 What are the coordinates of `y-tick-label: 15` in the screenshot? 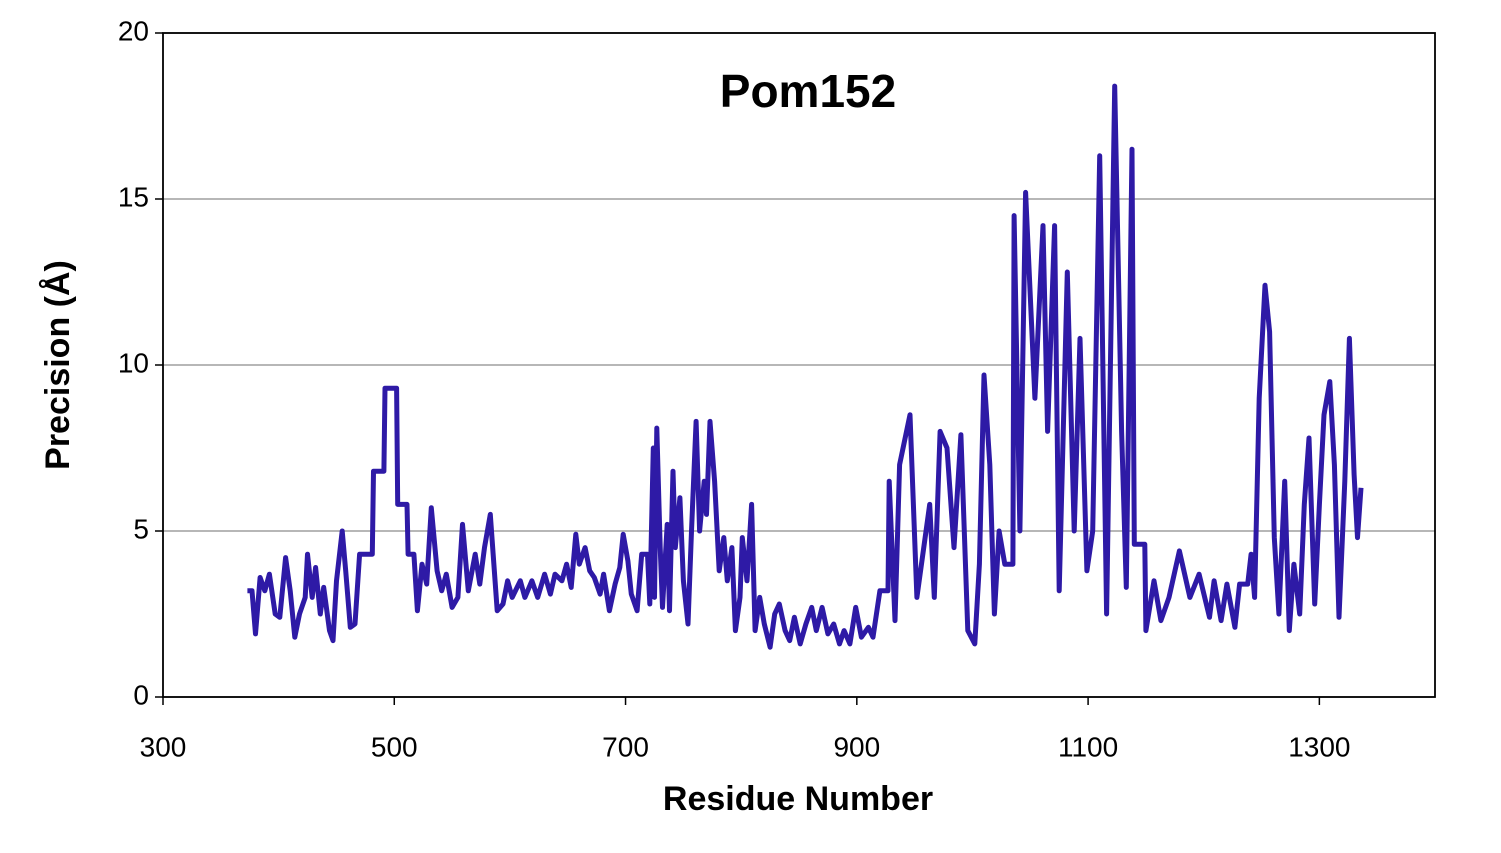 It's located at (133, 196).